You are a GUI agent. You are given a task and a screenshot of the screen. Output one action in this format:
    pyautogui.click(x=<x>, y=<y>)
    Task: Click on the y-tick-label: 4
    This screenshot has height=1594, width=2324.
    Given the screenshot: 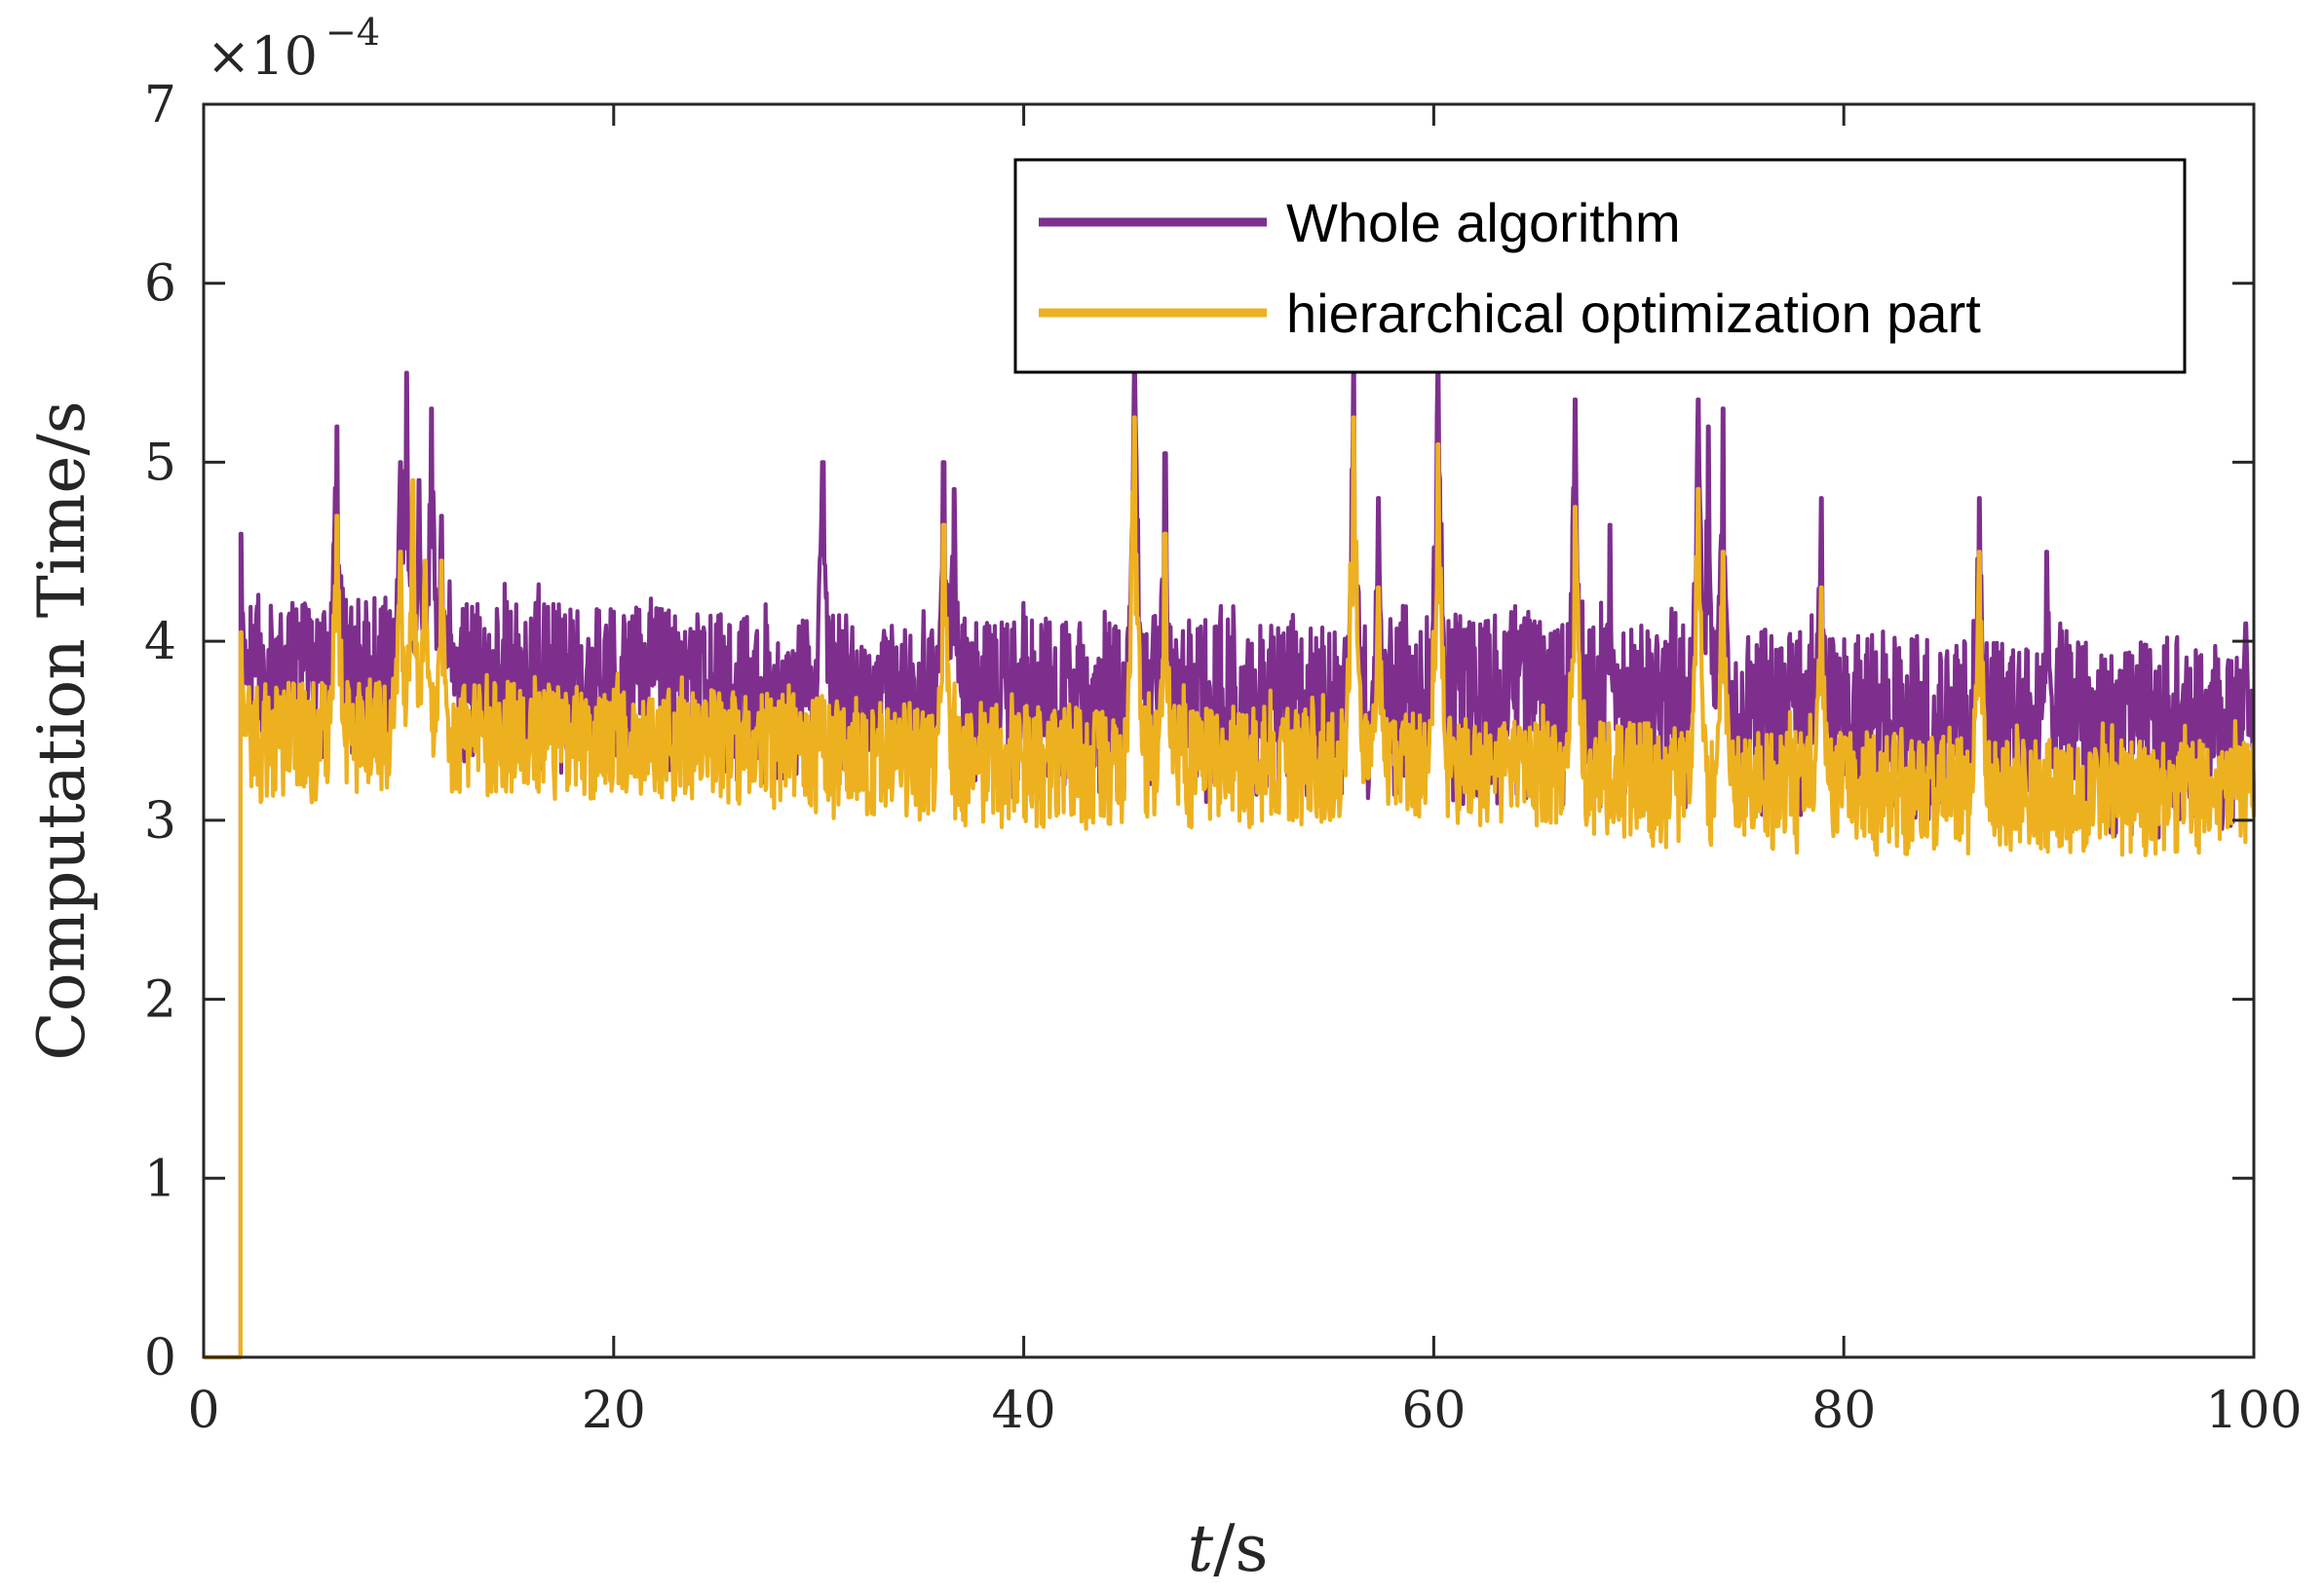 What is the action you would take?
    pyautogui.click(x=160, y=642)
    